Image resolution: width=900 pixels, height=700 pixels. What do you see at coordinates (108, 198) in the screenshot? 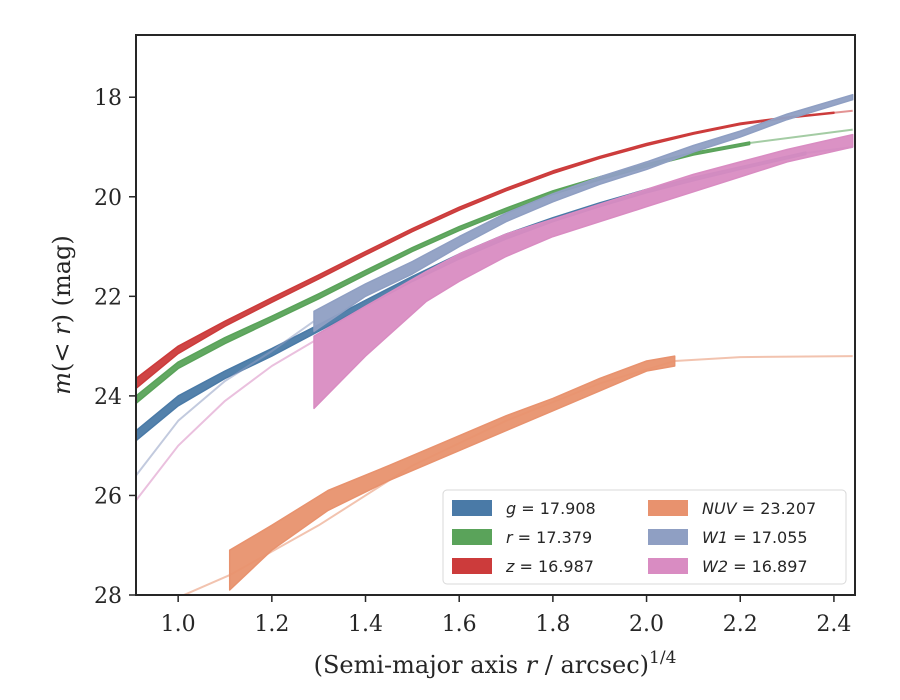
I see `y-tick-label: 20` at bounding box center [108, 198].